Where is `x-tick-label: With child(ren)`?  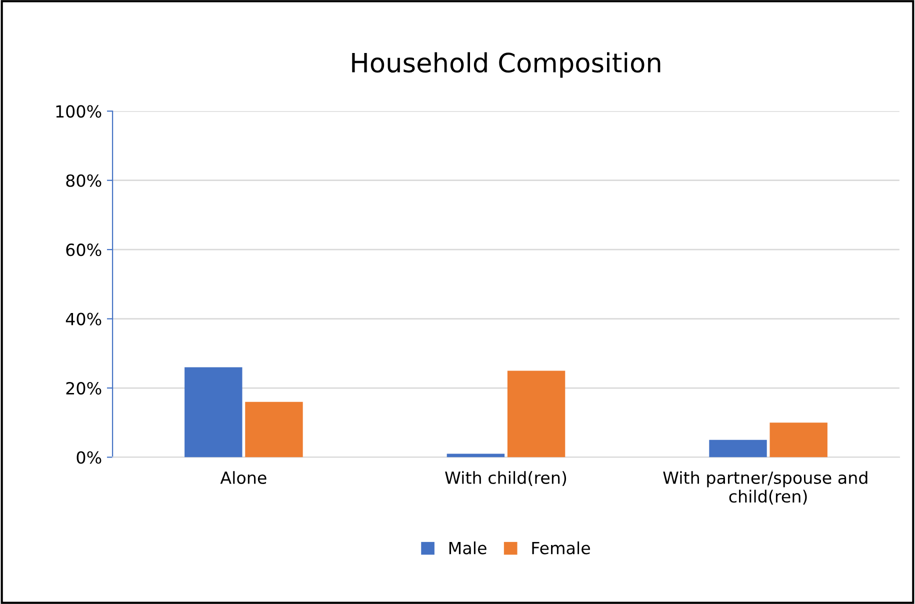
x-tick-label: With child(ren) is located at coordinates (505, 478).